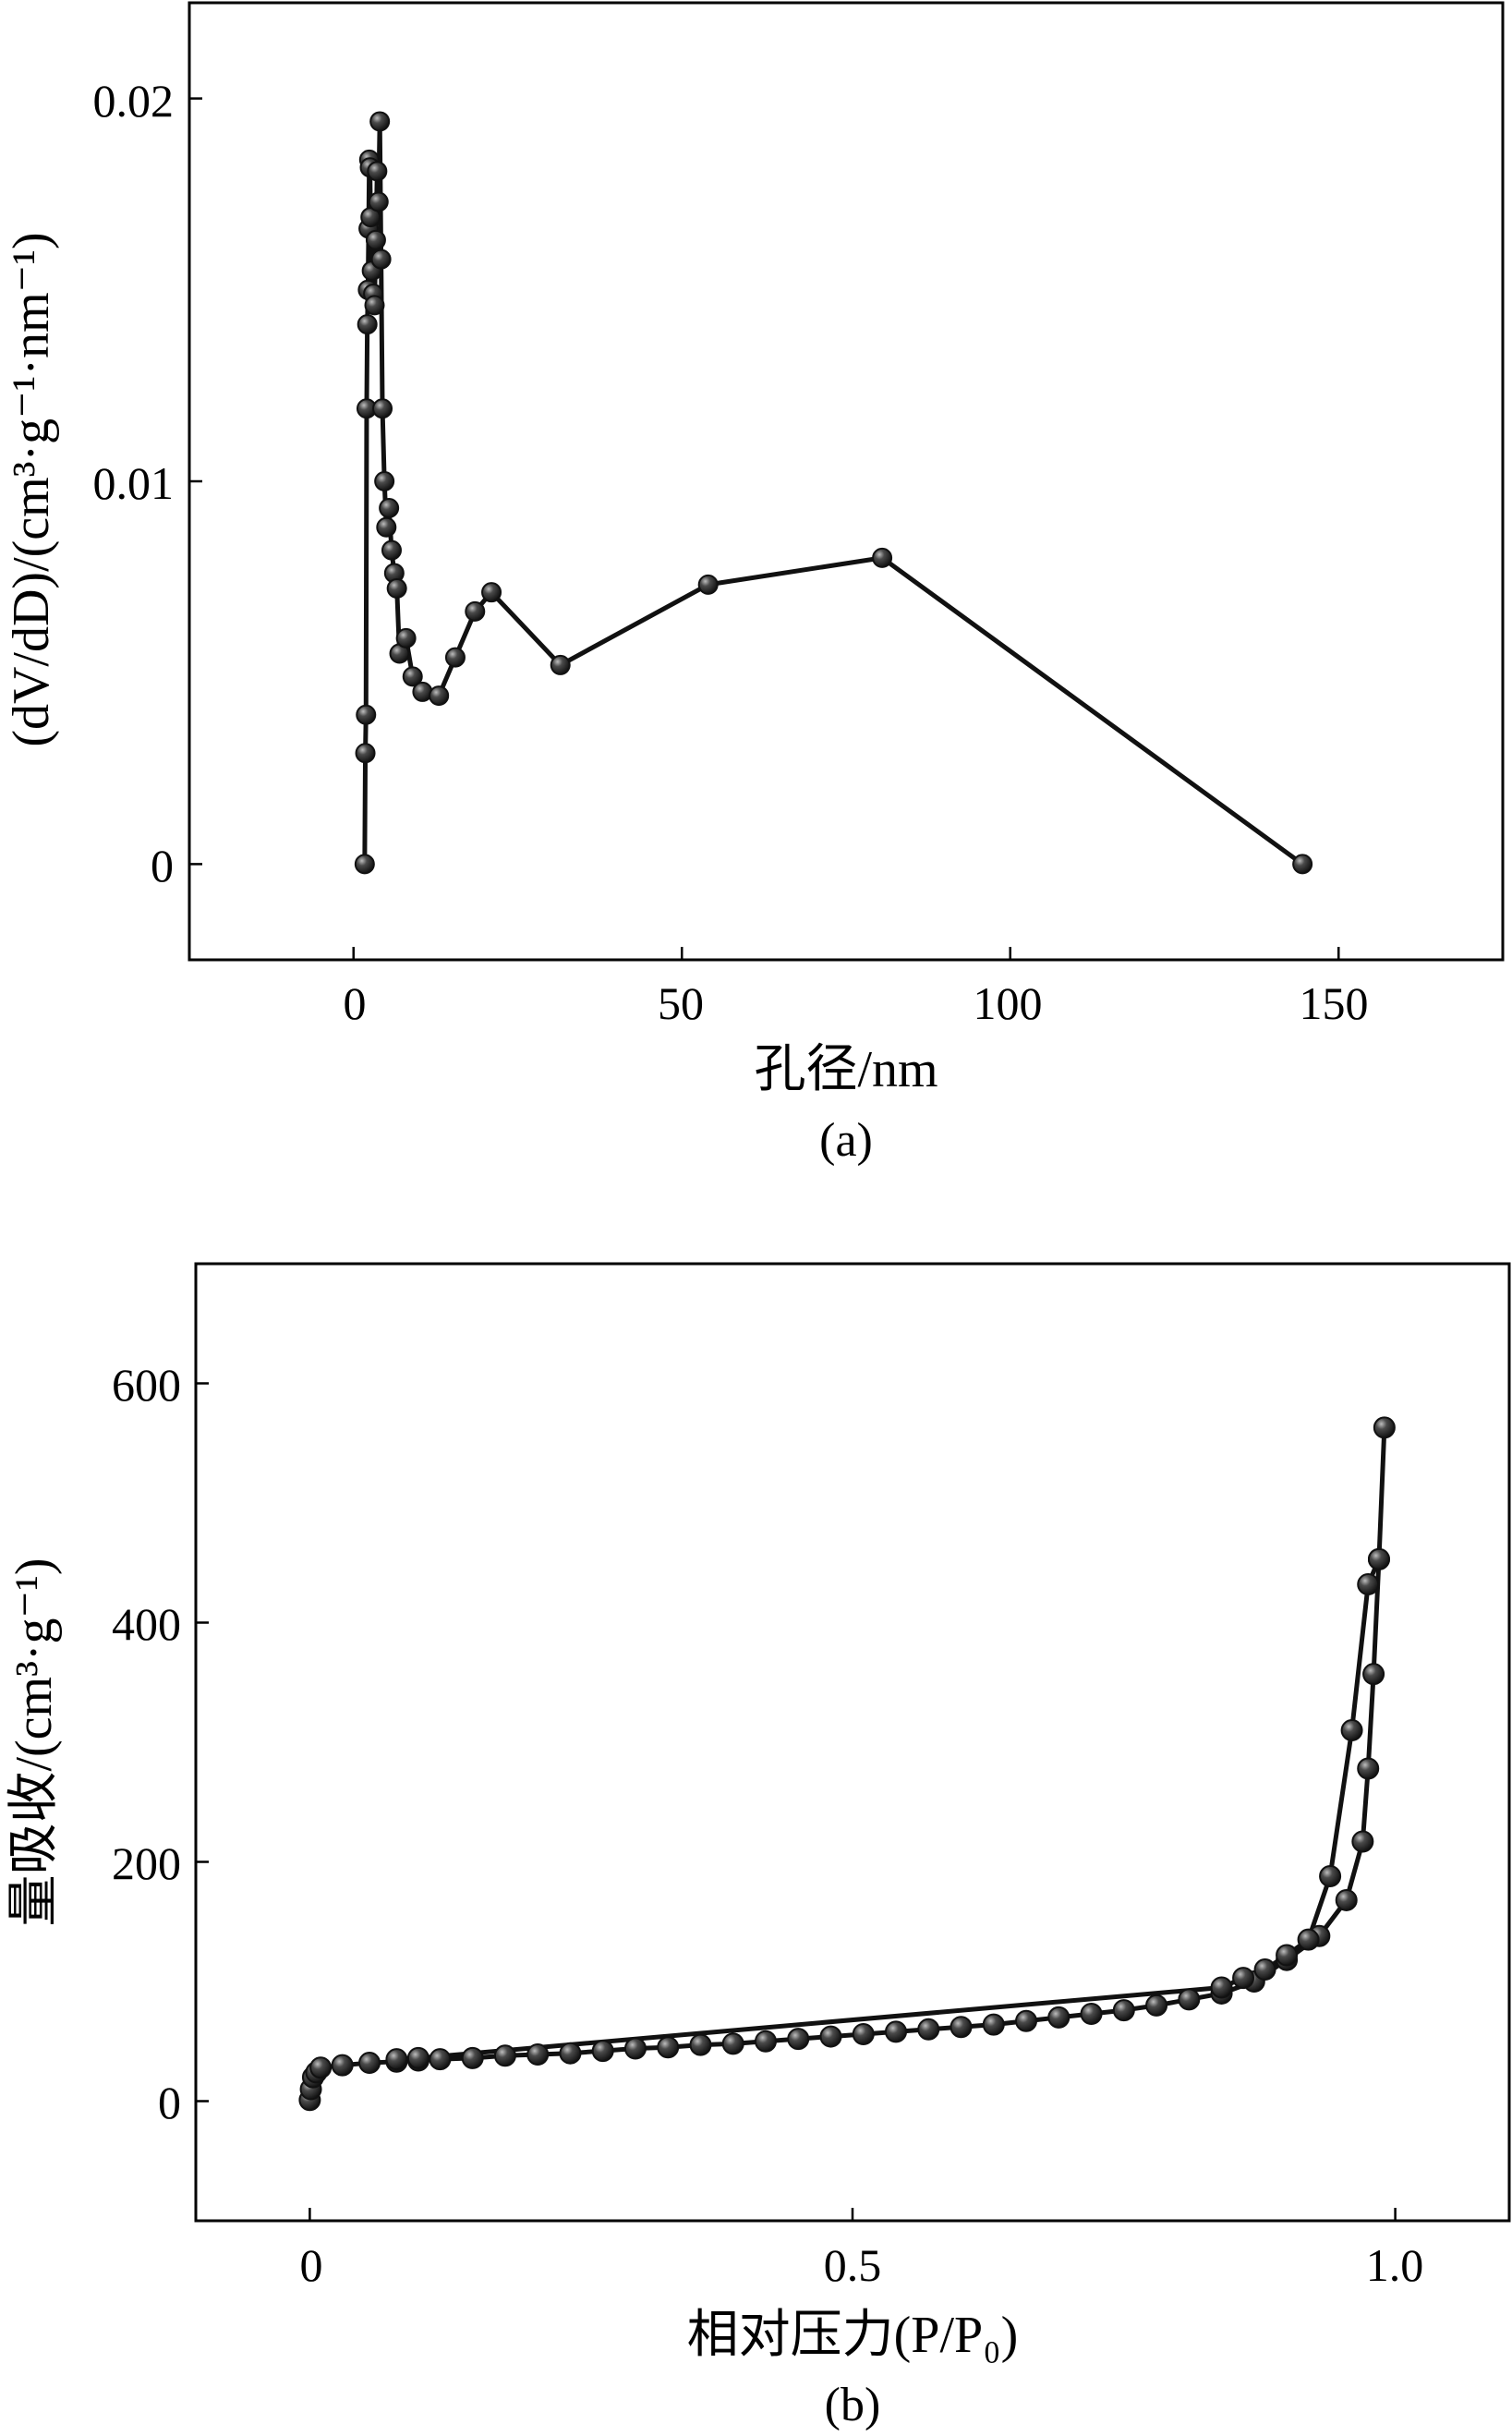 The image size is (1512, 2436). Describe the element at coordinates (1334, 1003) in the screenshot. I see `x-tick-label-a: 150` at that location.